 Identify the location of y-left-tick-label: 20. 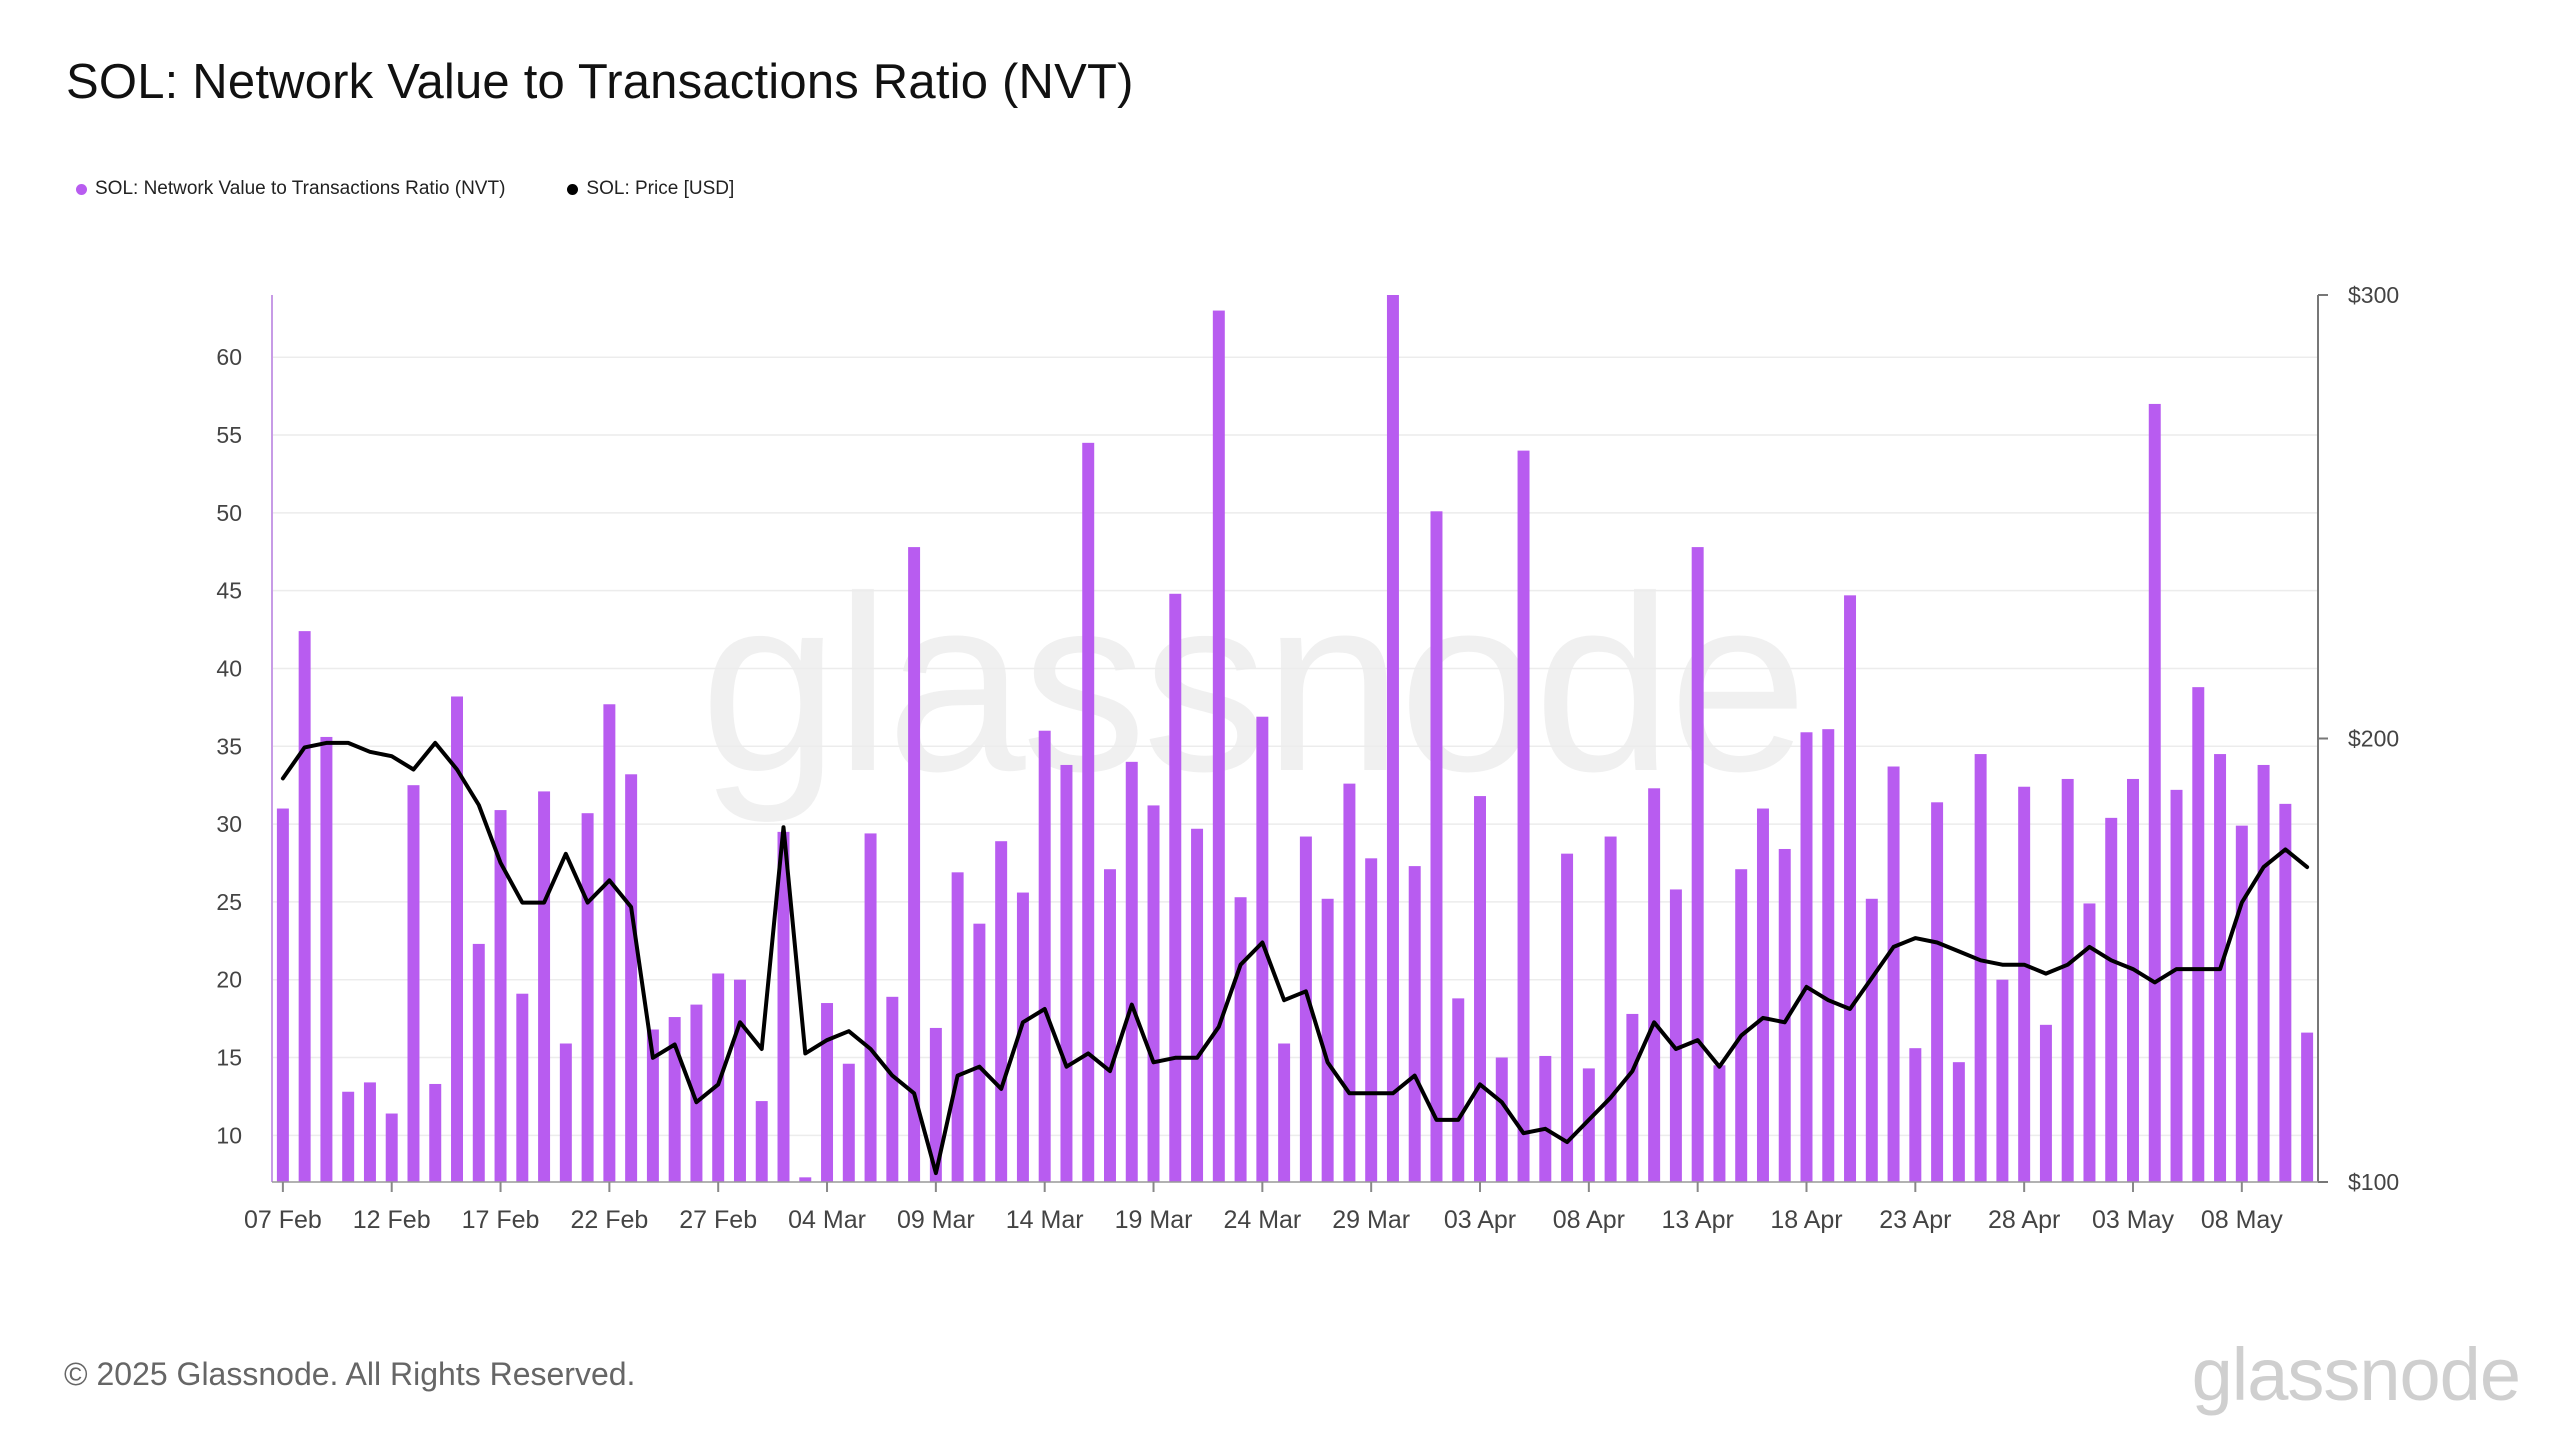
(229, 980).